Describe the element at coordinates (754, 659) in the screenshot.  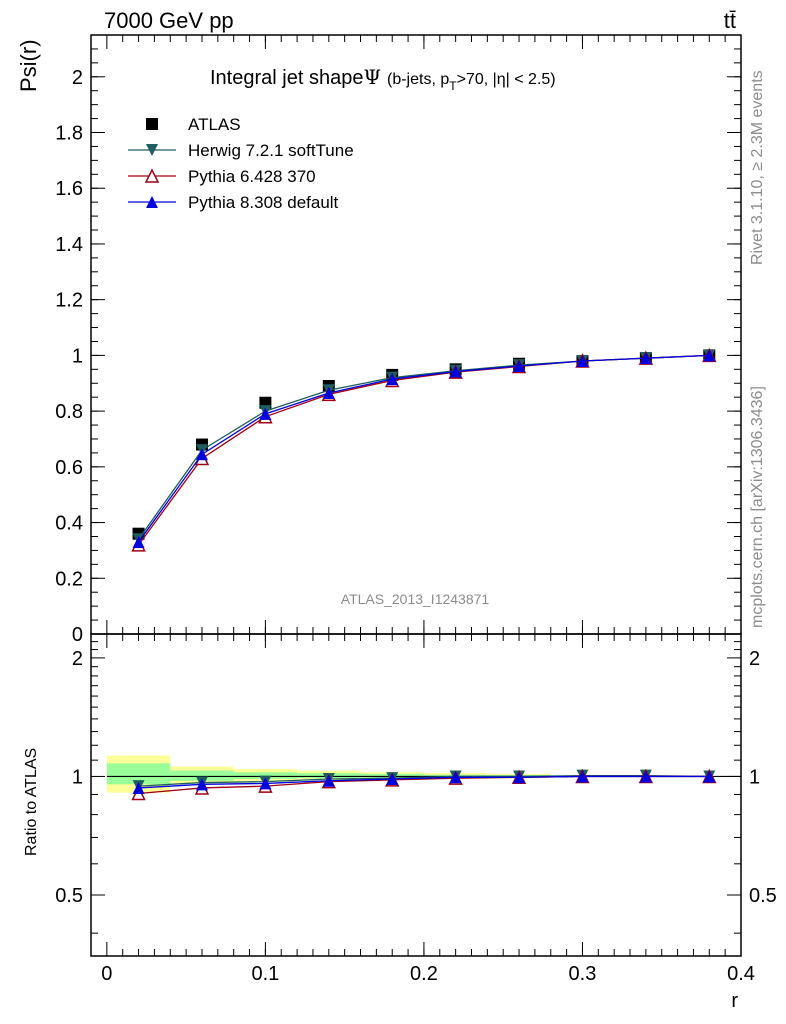
I see `ratio-ytick-label-right: 2` at that location.